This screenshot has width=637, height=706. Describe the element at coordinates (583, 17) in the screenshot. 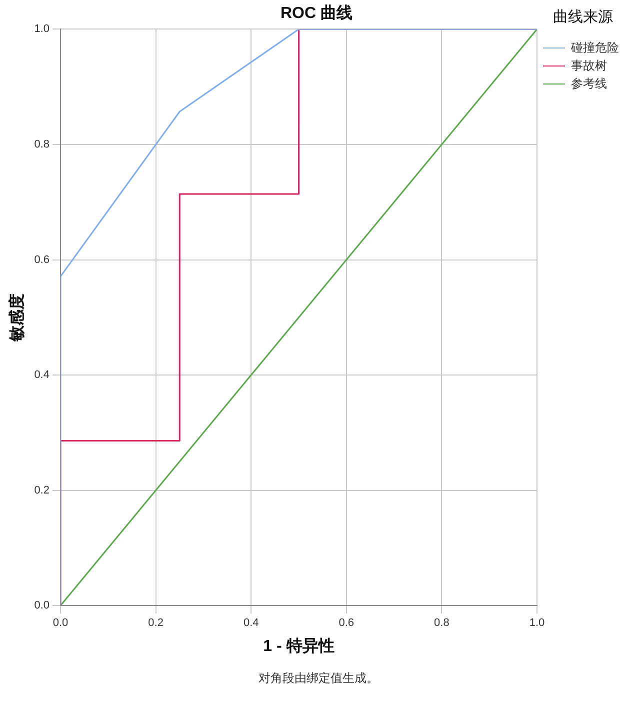

I see `legend-title: 曲线来源` at that location.